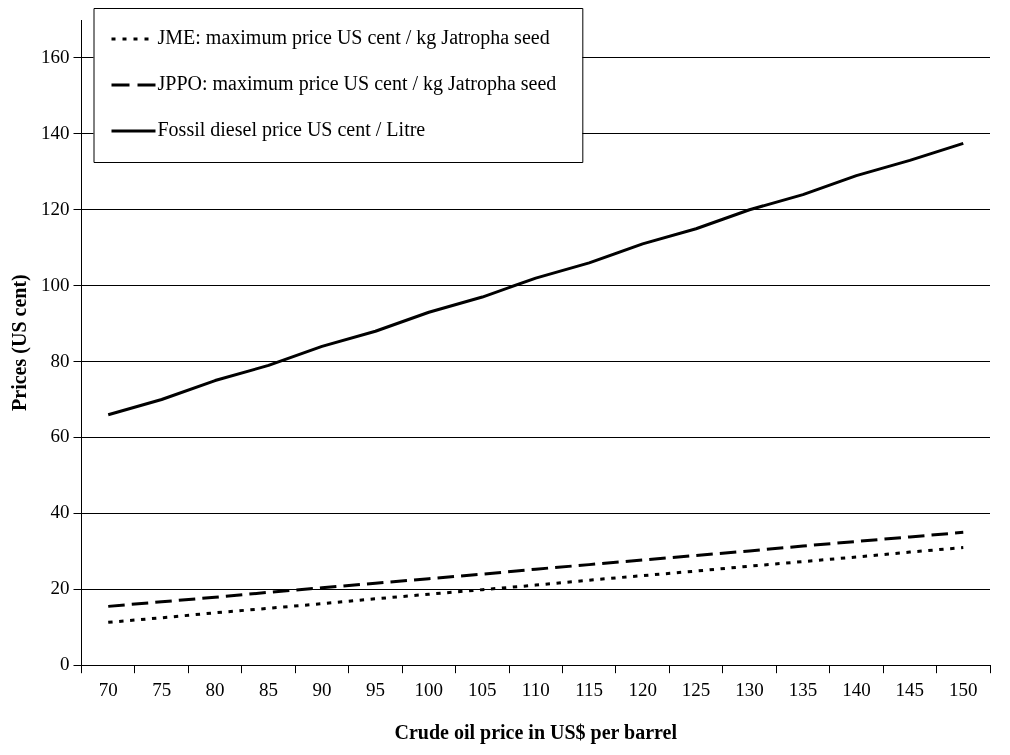 This screenshot has width=1010, height=755. What do you see at coordinates (55, 132) in the screenshot?
I see `y-tick-label: 140` at bounding box center [55, 132].